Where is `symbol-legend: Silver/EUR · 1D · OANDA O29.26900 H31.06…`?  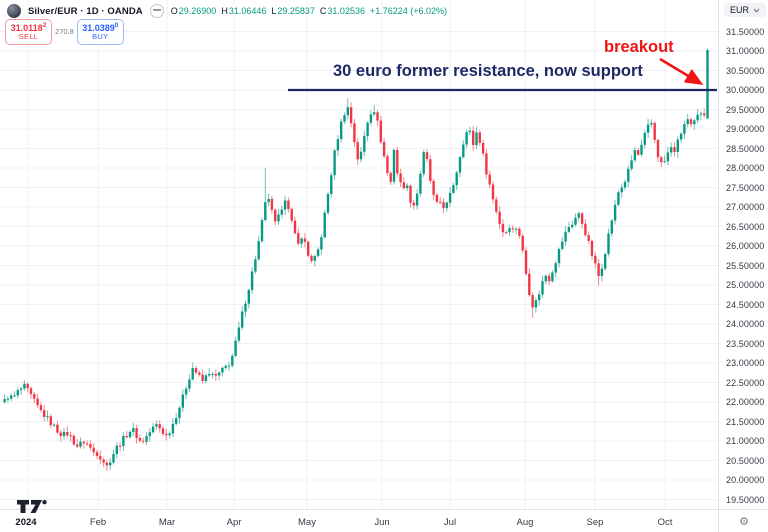
symbol-legend: Silver/EUR · 1D · OANDA O29.26900 H31.06… is located at coordinates (227, 11).